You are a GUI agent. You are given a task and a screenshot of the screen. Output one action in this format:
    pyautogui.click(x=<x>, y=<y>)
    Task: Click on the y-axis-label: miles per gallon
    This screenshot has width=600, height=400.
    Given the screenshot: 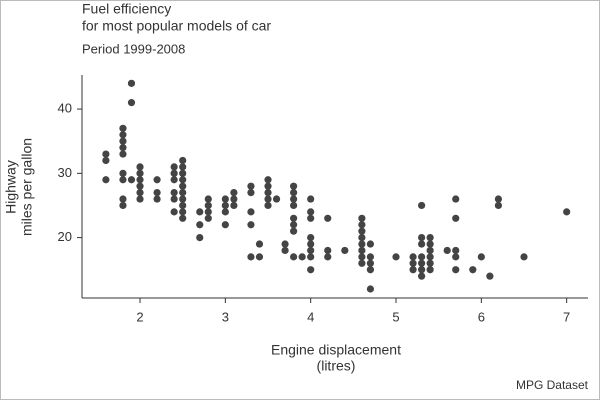 What is the action you would take?
    pyautogui.click(x=27, y=187)
    